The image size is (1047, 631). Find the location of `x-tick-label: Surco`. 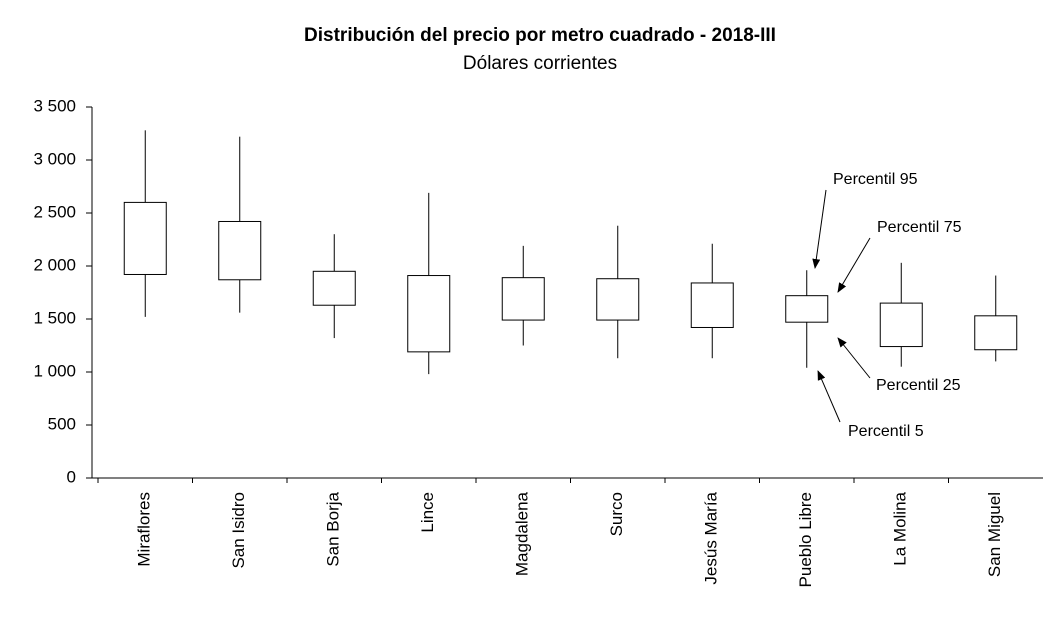

x-tick-label: Surco is located at coordinates (616, 514).